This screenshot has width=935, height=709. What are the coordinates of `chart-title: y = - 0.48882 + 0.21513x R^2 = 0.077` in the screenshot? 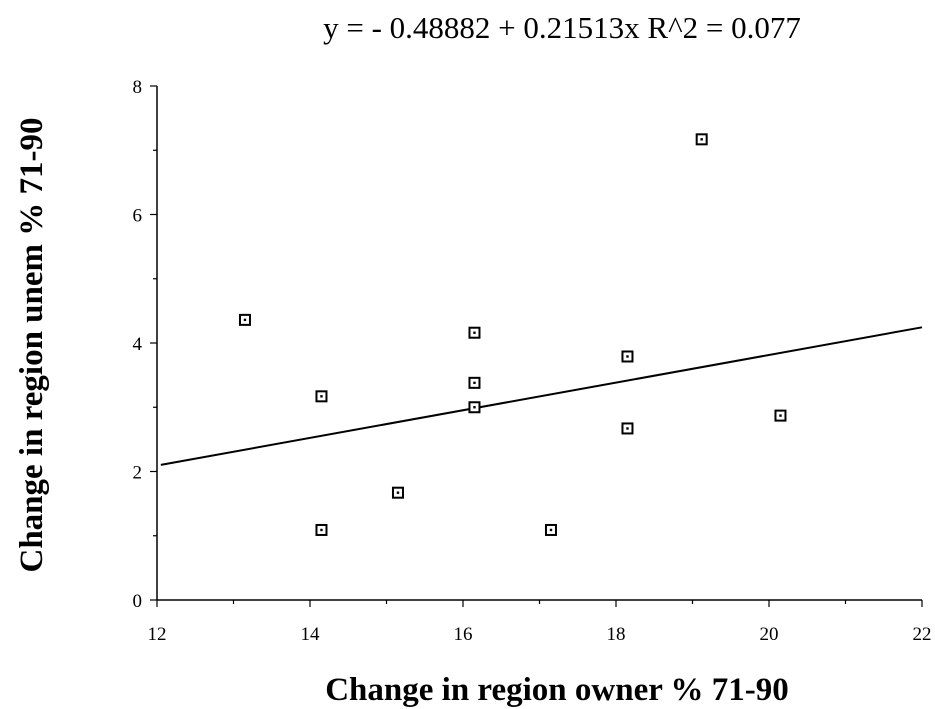 It's located at (562, 27).